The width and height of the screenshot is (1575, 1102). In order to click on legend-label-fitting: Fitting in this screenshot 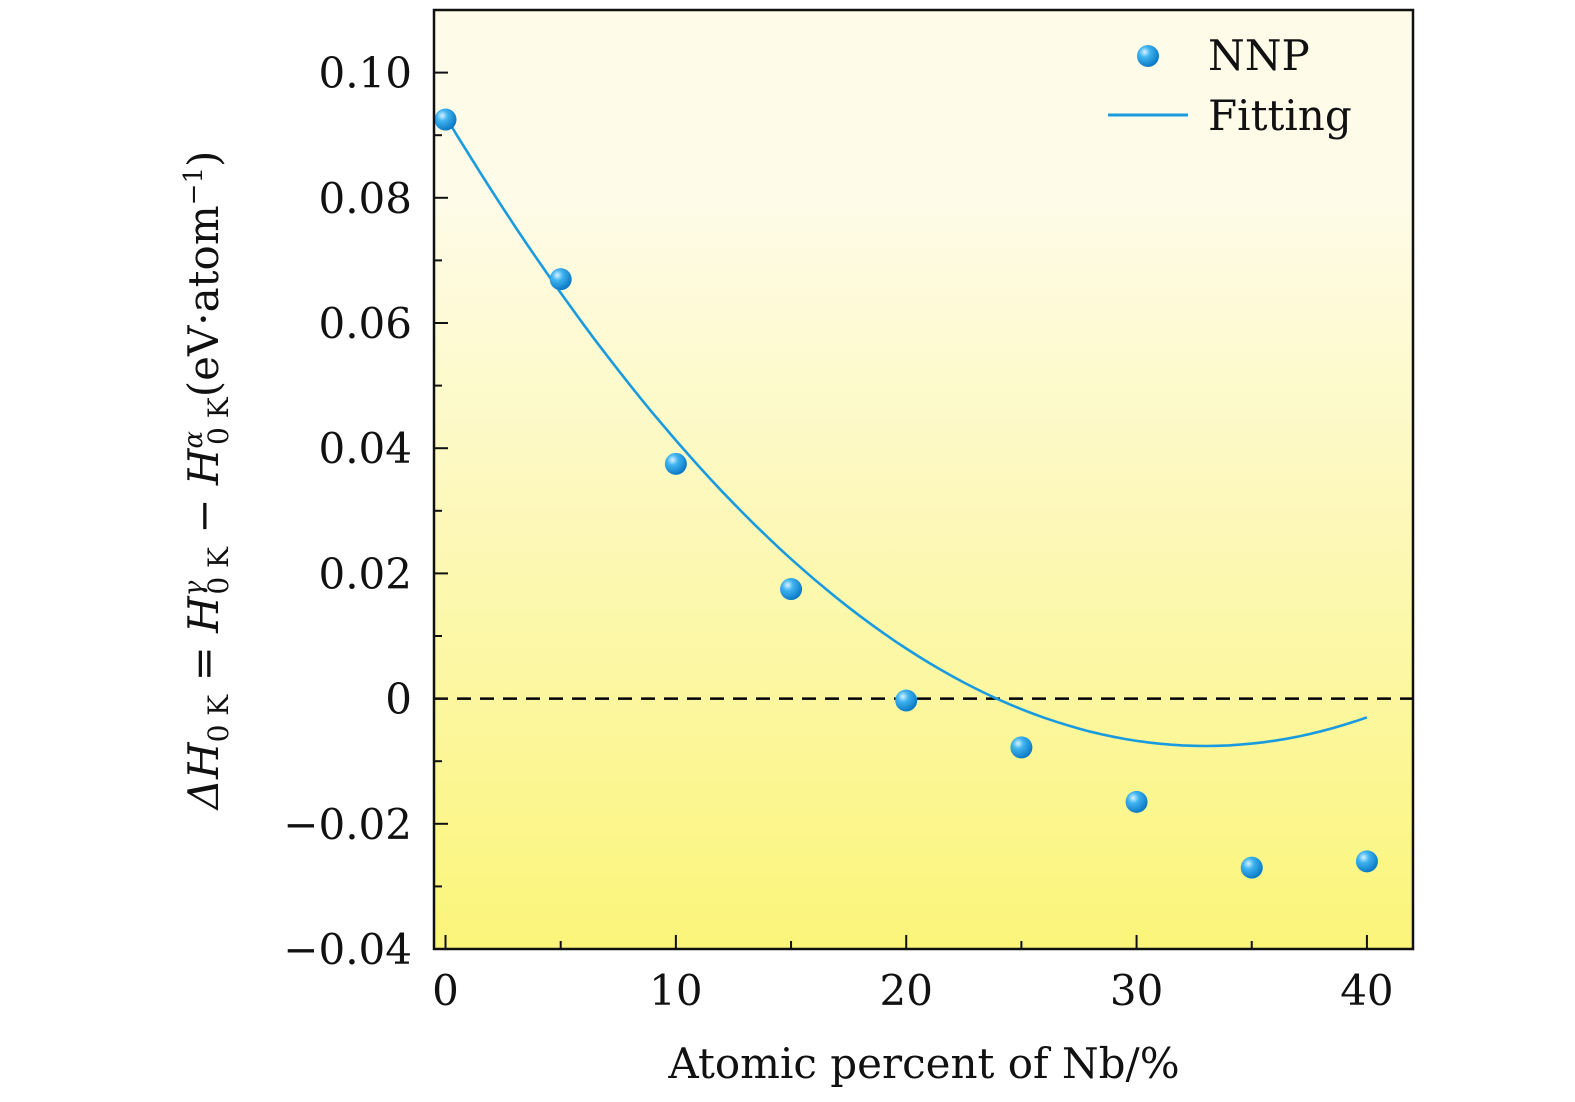, I will do `click(1280, 115)`.